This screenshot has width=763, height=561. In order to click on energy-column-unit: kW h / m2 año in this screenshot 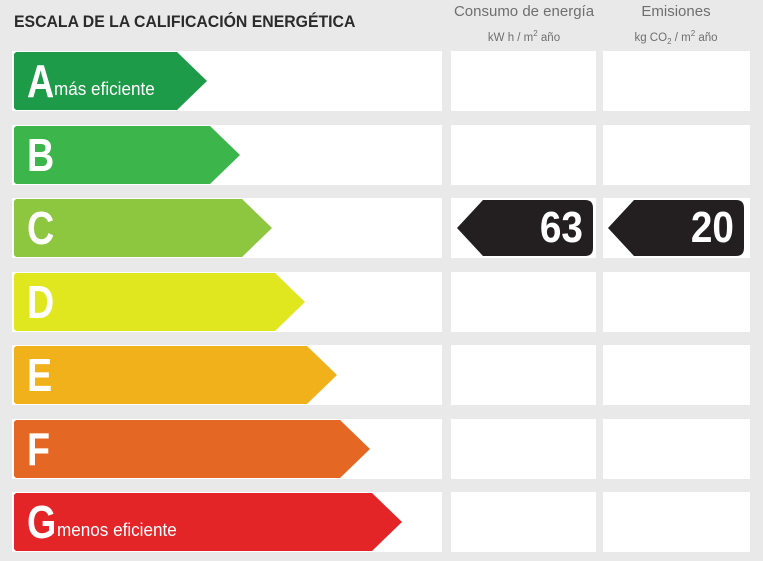, I will do `click(524, 36)`.